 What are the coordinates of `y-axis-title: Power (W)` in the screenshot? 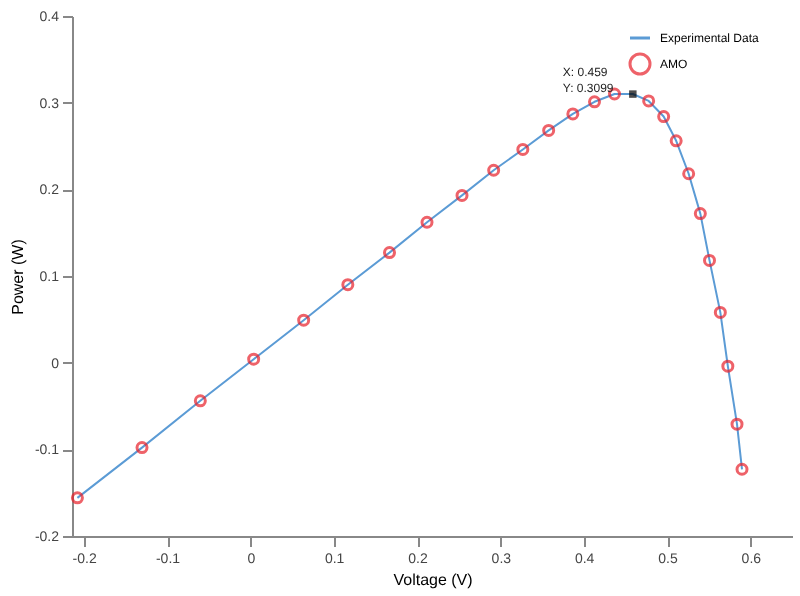 It's located at (17, 276).